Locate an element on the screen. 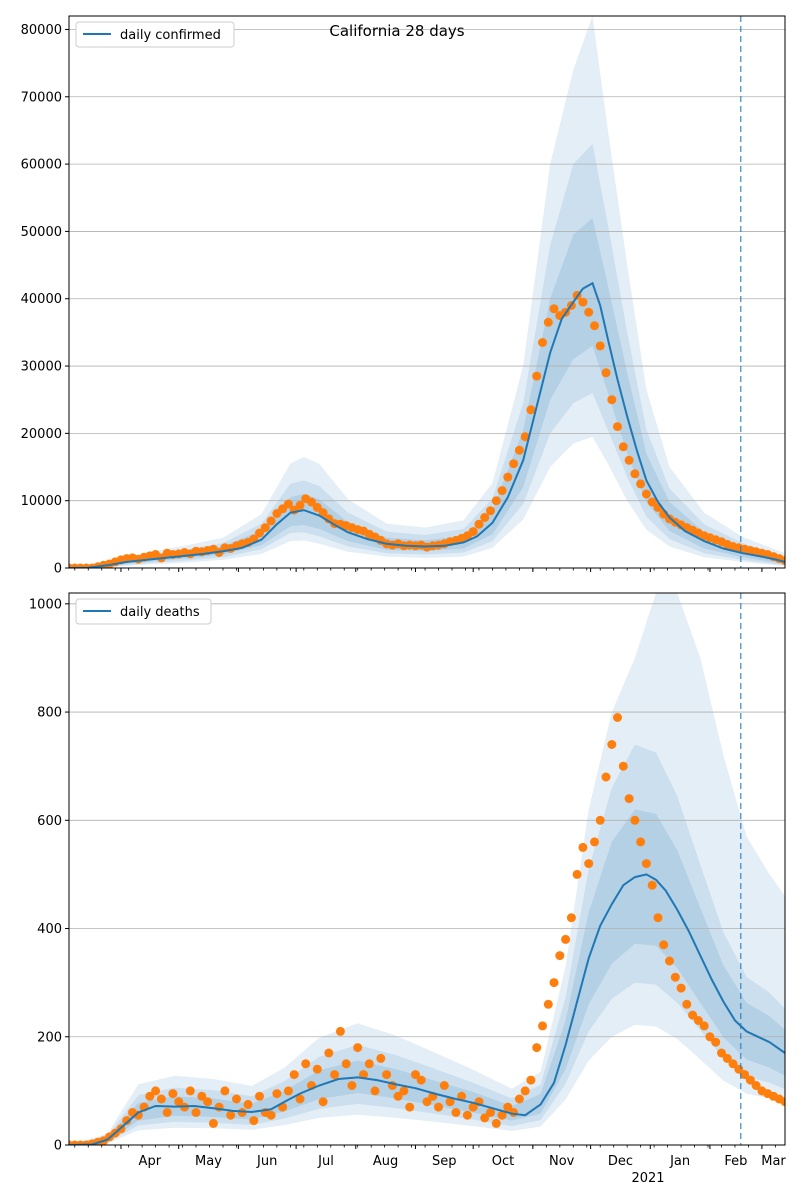 This screenshot has width=800, height=1200. deaths-legend-box is located at coordinates (143, 611).